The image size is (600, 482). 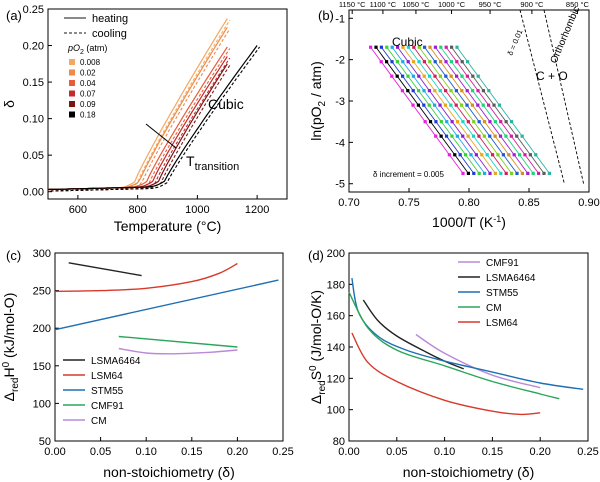 What do you see at coordinates (552, 76) in the screenshot?
I see `annotation-mixed: C + O` at bounding box center [552, 76].